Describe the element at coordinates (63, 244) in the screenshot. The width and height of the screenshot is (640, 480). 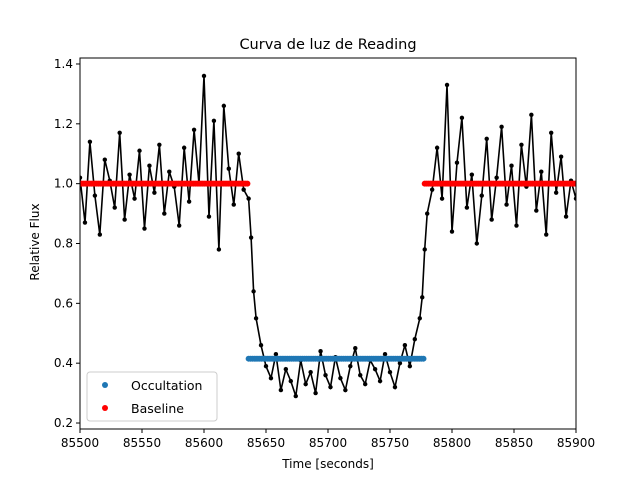
I see `y-tick-label: 0.8` at that location.